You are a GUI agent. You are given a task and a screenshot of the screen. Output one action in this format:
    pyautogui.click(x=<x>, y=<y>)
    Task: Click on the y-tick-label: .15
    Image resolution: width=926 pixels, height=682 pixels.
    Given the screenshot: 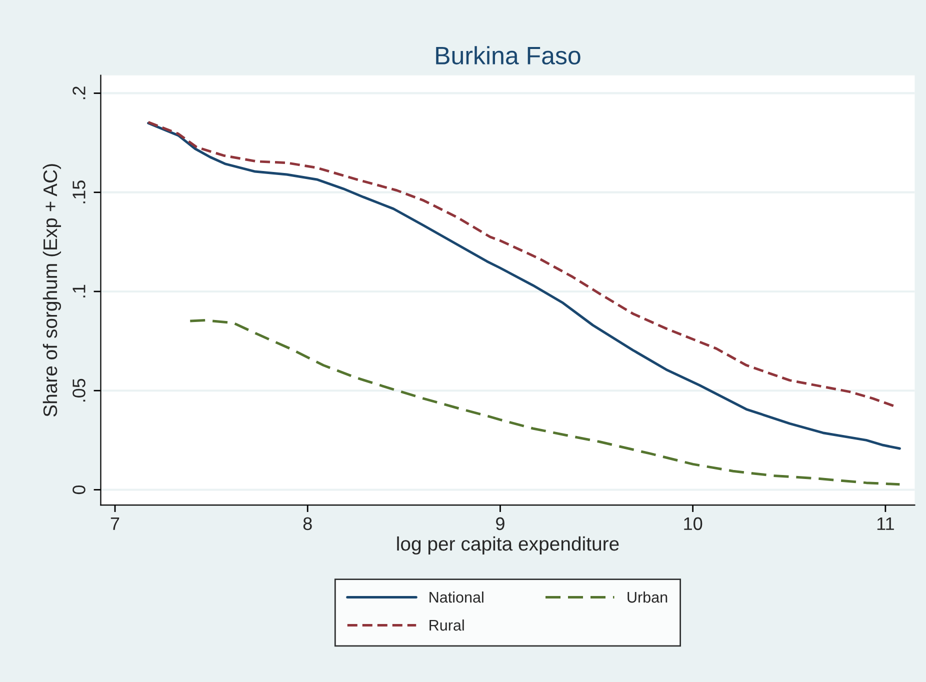 What is the action you would take?
    pyautogui.click(x=79, y=192)
    